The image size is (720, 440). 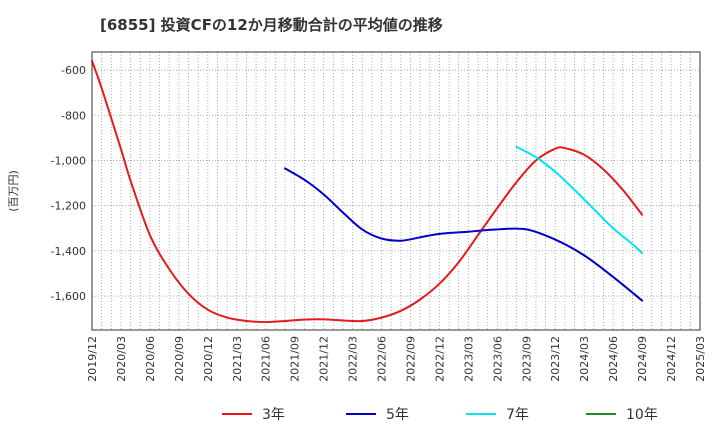 What do you see at coordinates (150, 359) in the screenshot?
I see `x-tick-label: 2020/06` at bounding box center [150, 359].